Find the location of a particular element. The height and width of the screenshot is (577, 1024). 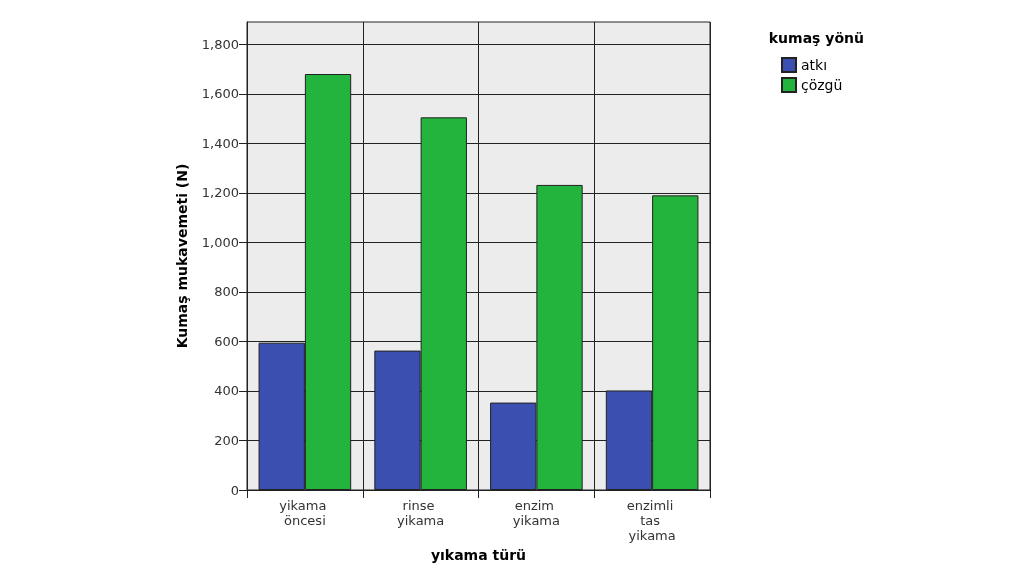

legend-label: atkı is located at coordinates (814, 65).